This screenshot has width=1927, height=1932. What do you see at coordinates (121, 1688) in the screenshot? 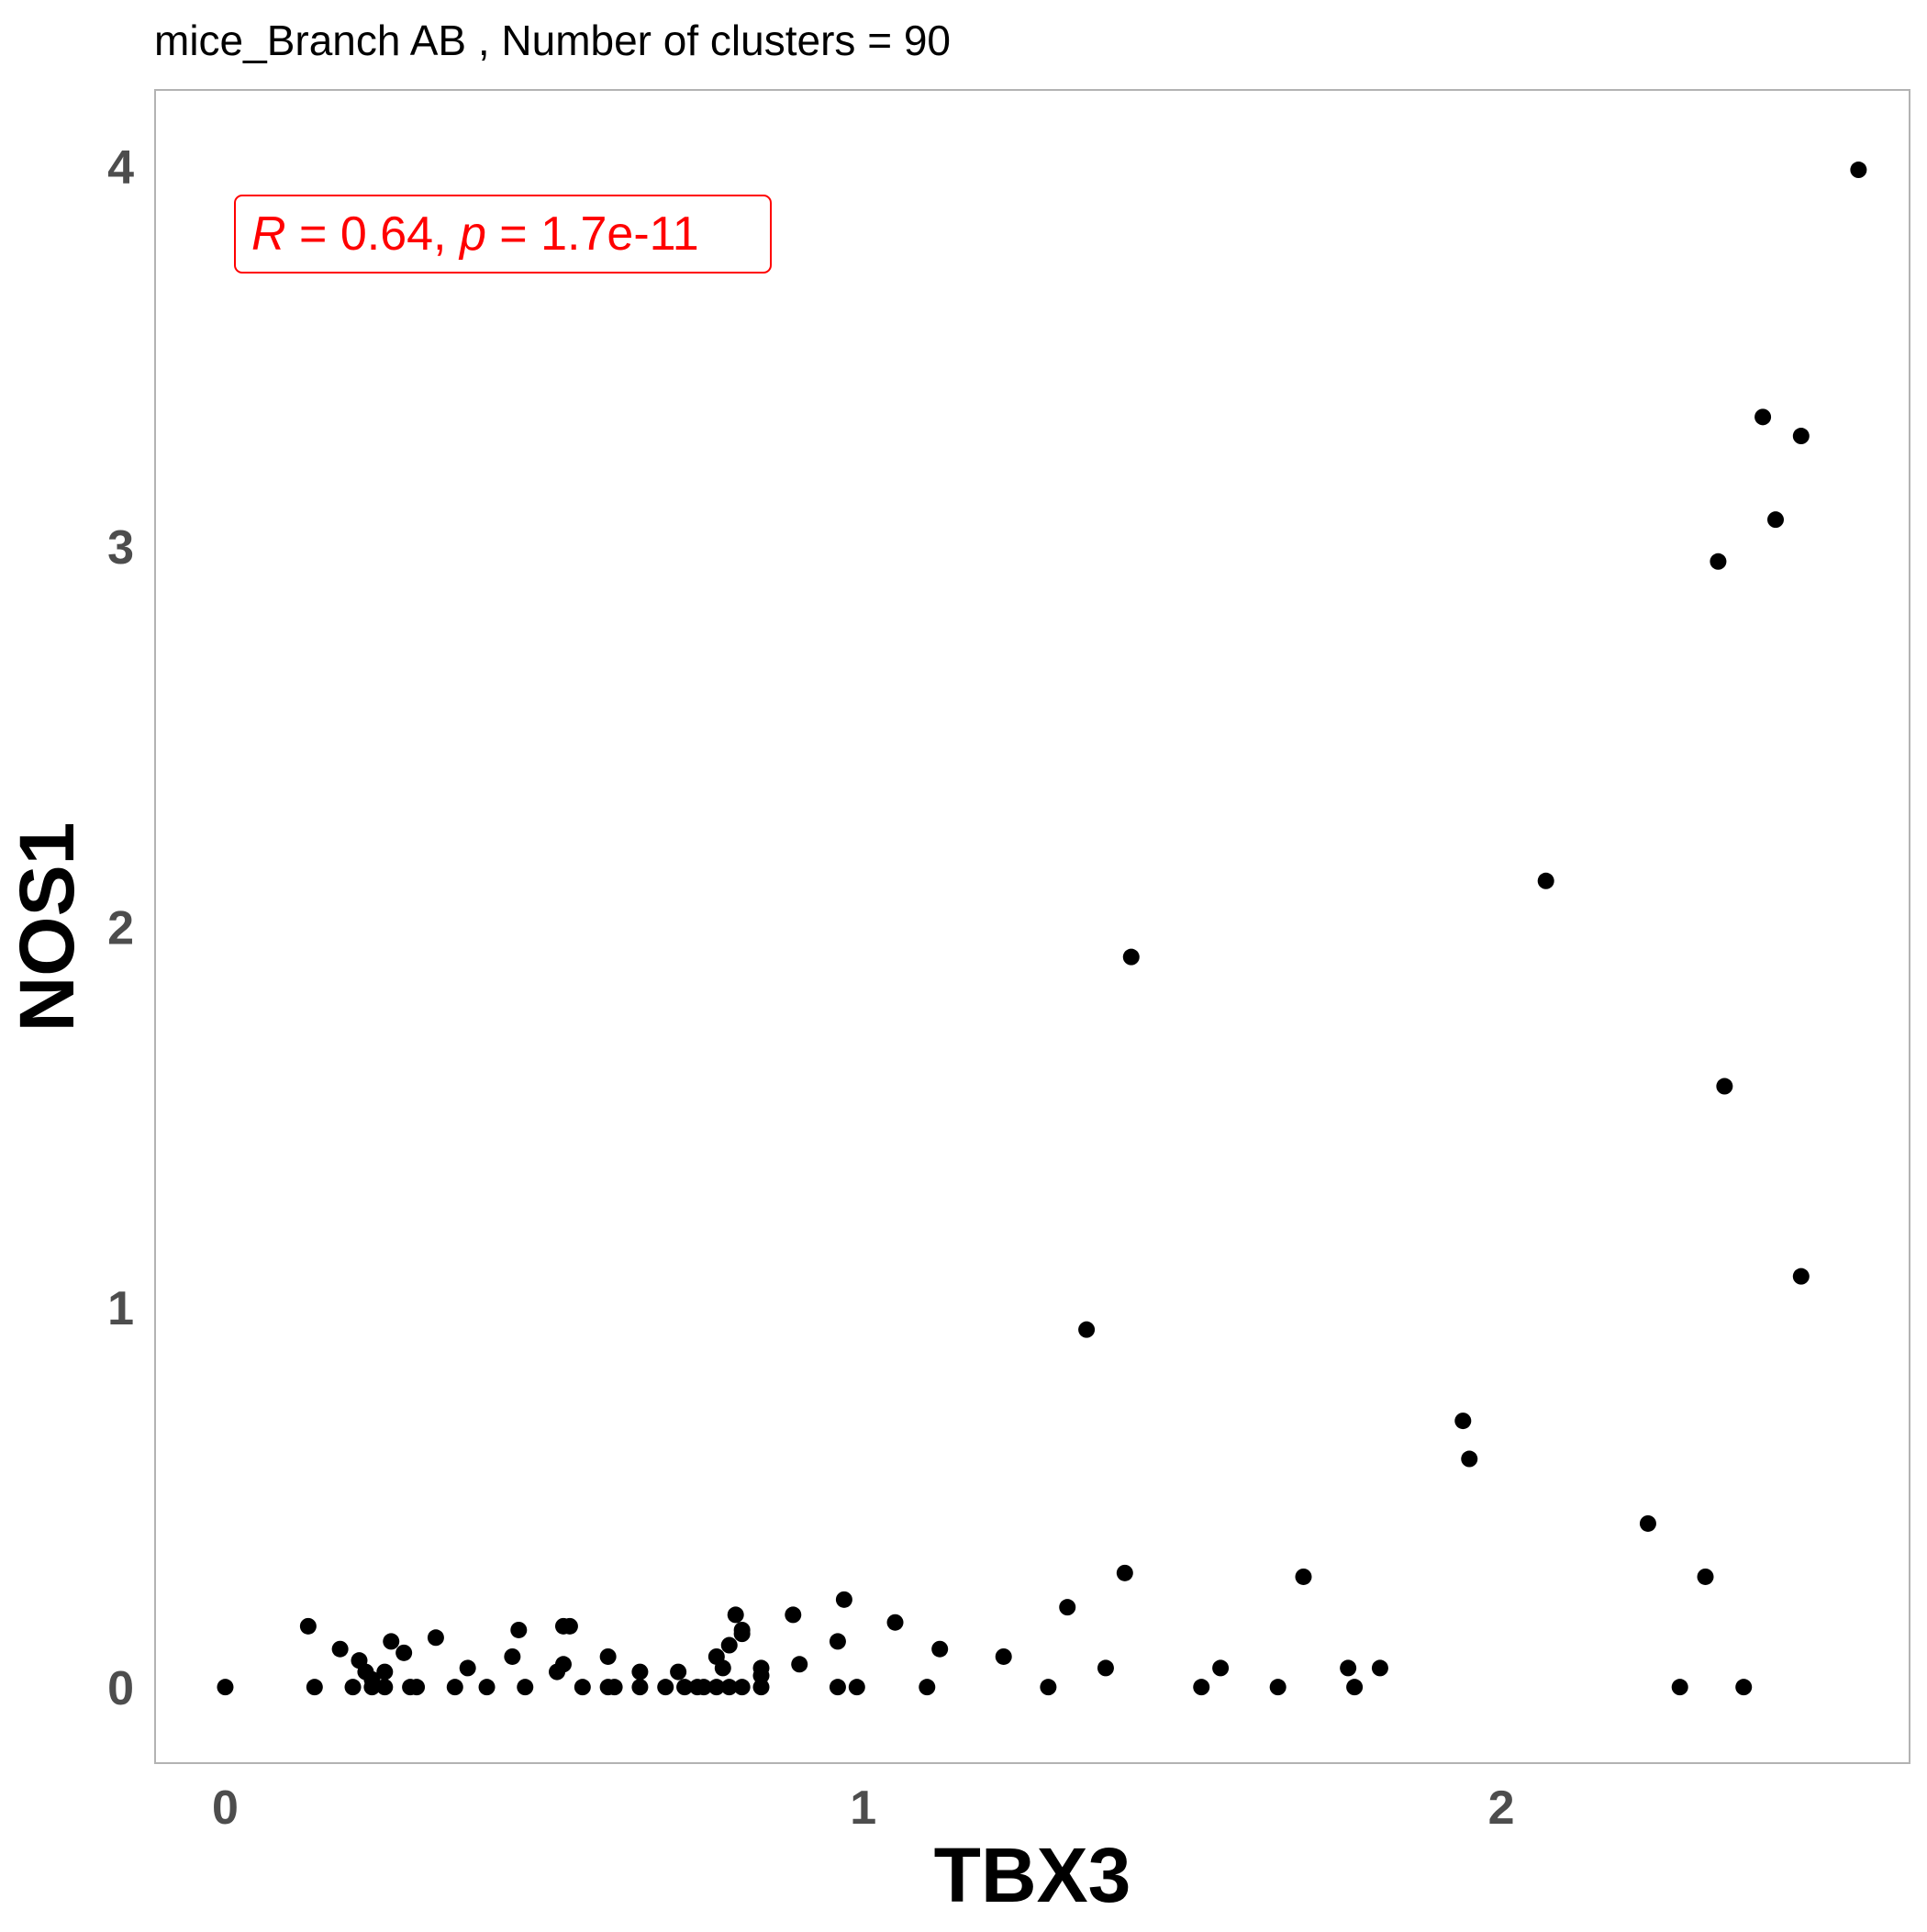
I see `y-tick-label: 0` at bounding box center [121, 1688].